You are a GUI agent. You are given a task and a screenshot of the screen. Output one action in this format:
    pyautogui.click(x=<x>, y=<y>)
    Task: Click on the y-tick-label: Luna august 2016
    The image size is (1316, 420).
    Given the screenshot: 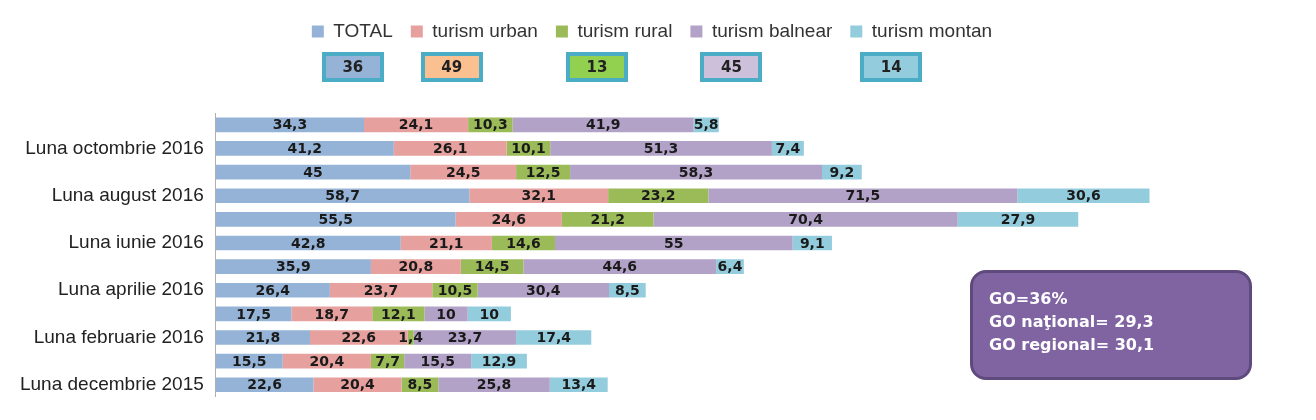 What is the action you would take?
    pyautogui.click(x=127, y=194)
    